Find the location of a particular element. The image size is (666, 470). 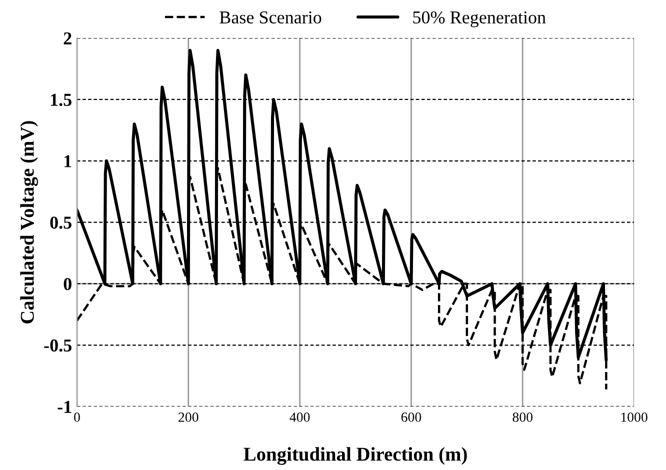

y-tick-label: 0 is located at coordinates (68, 284).